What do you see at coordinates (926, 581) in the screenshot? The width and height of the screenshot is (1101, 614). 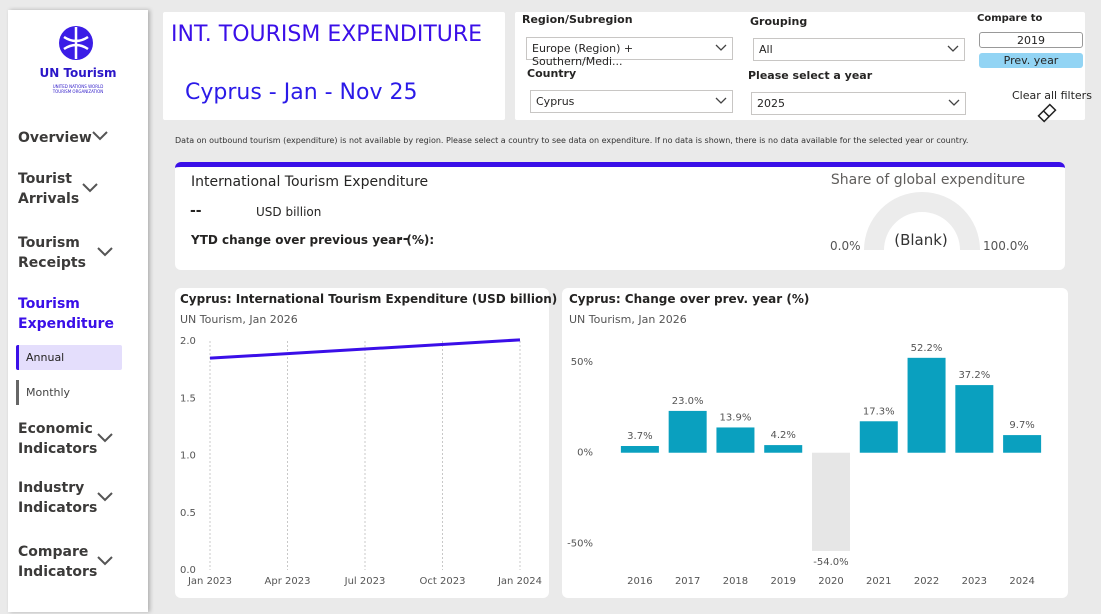 I see `x-tick-label: 2022` at bounding box center [926, 581].